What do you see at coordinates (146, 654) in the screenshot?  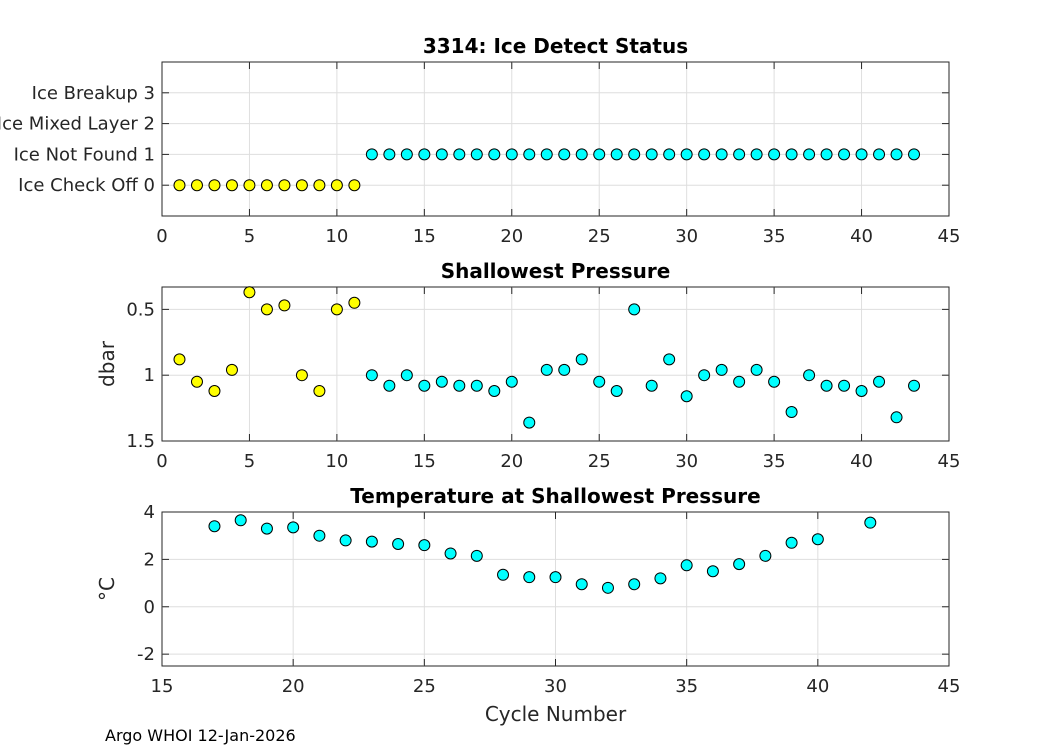 I see `y-tick-label: -2` at bounding box center [146, 654].